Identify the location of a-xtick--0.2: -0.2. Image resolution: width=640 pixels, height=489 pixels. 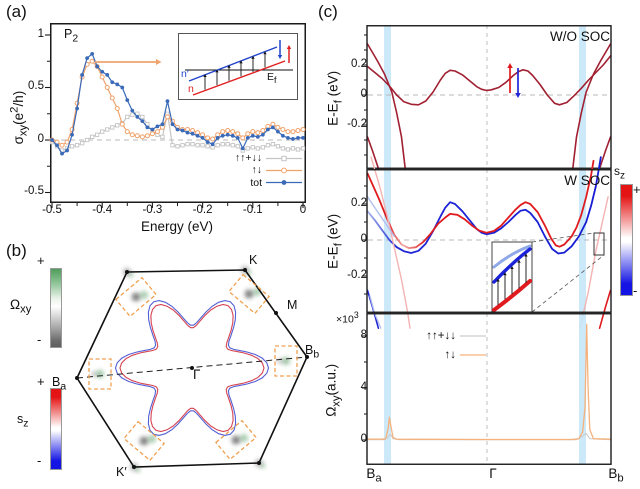
(202, 210).